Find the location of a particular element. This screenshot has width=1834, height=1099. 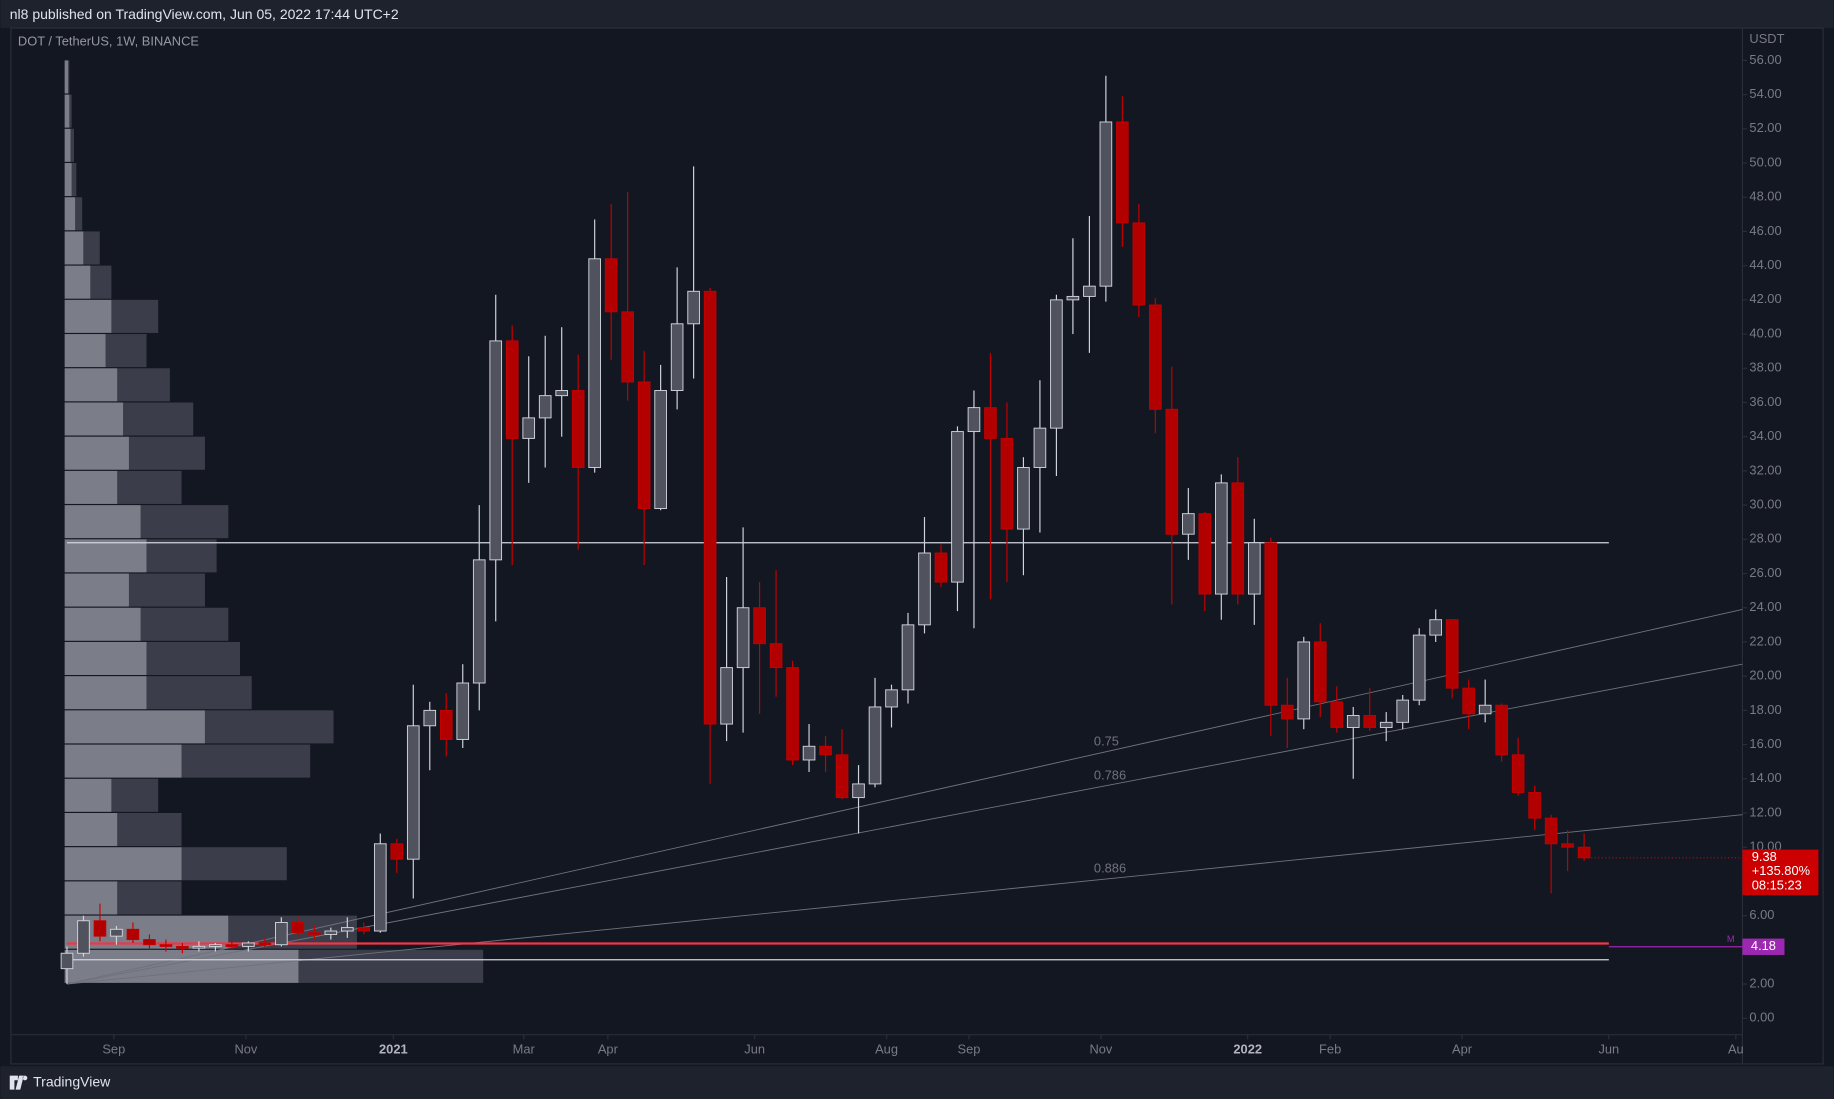

y-tick-label: 40.00 is located at coordinates (1765, 332).